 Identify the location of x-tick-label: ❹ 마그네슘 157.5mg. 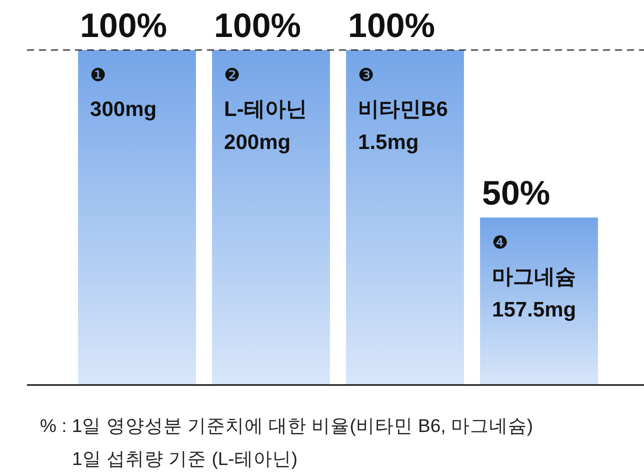
(534, 277).